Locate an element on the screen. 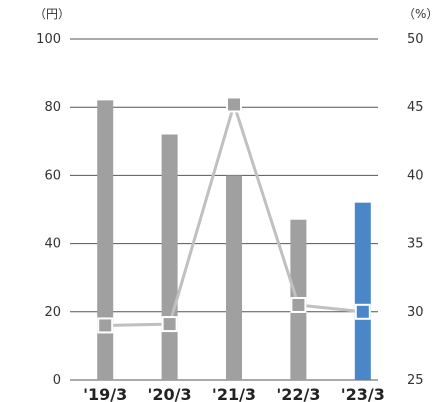  right-tick-label: 50 is located at coordinates (415, 39).